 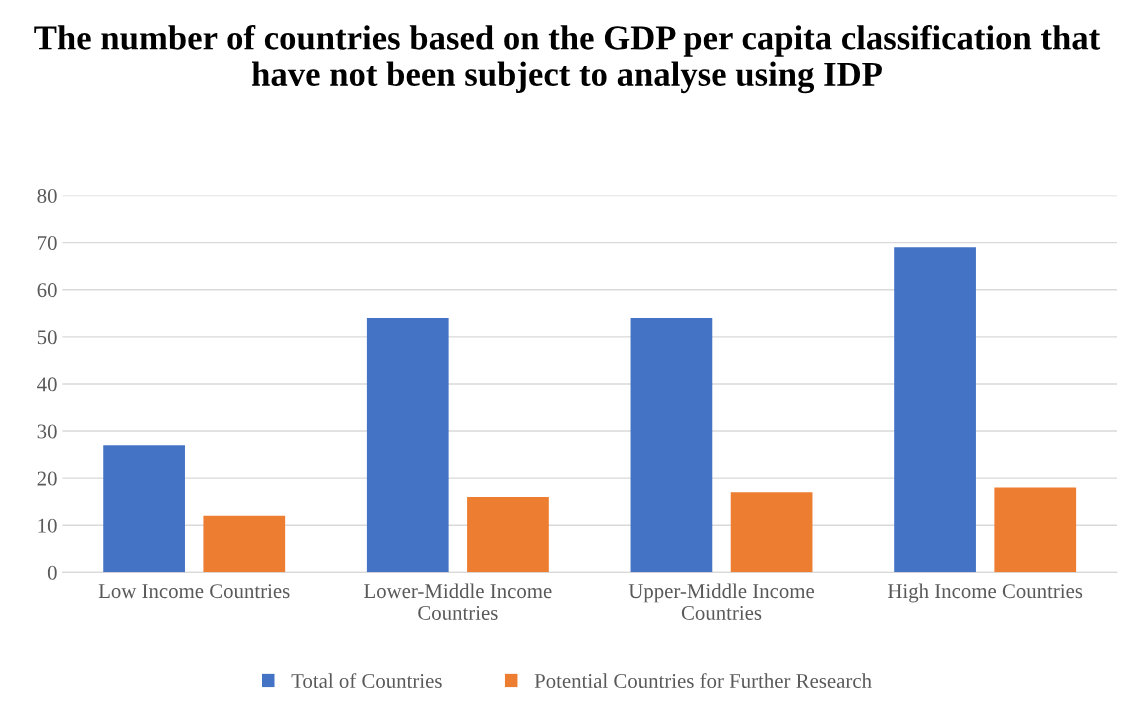 I want to click on y-tick-label: 20, so click(x=47, y=478).